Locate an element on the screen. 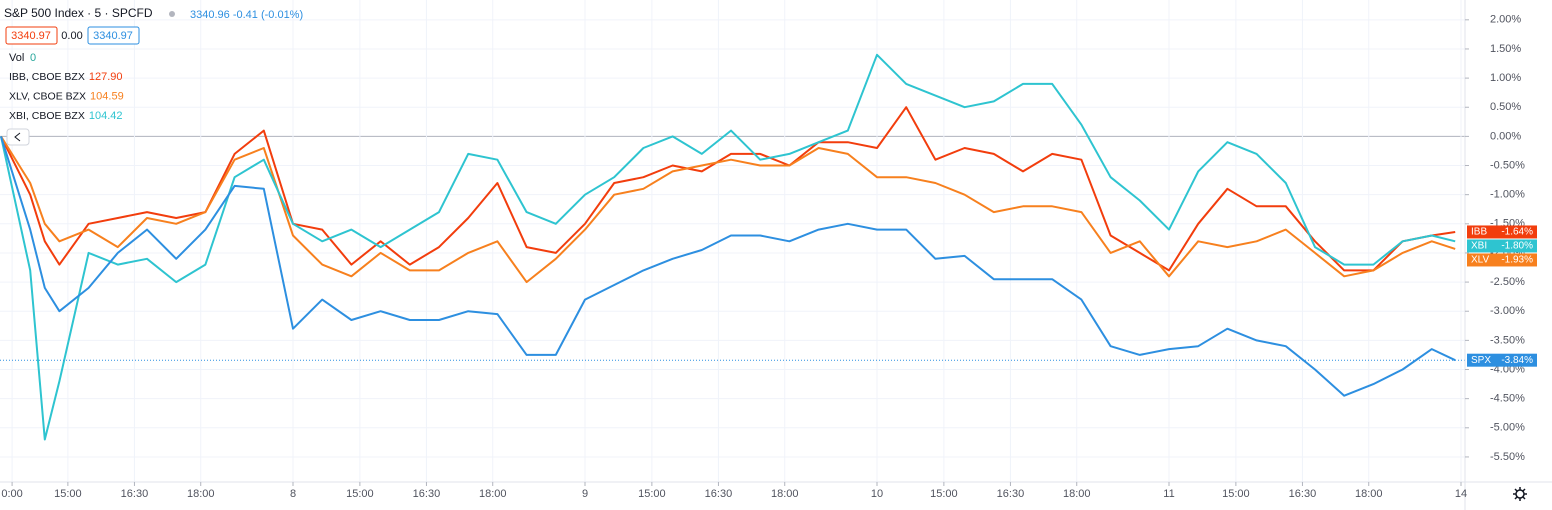  x-tick-label: 9 is located at coordinates (585, 494).